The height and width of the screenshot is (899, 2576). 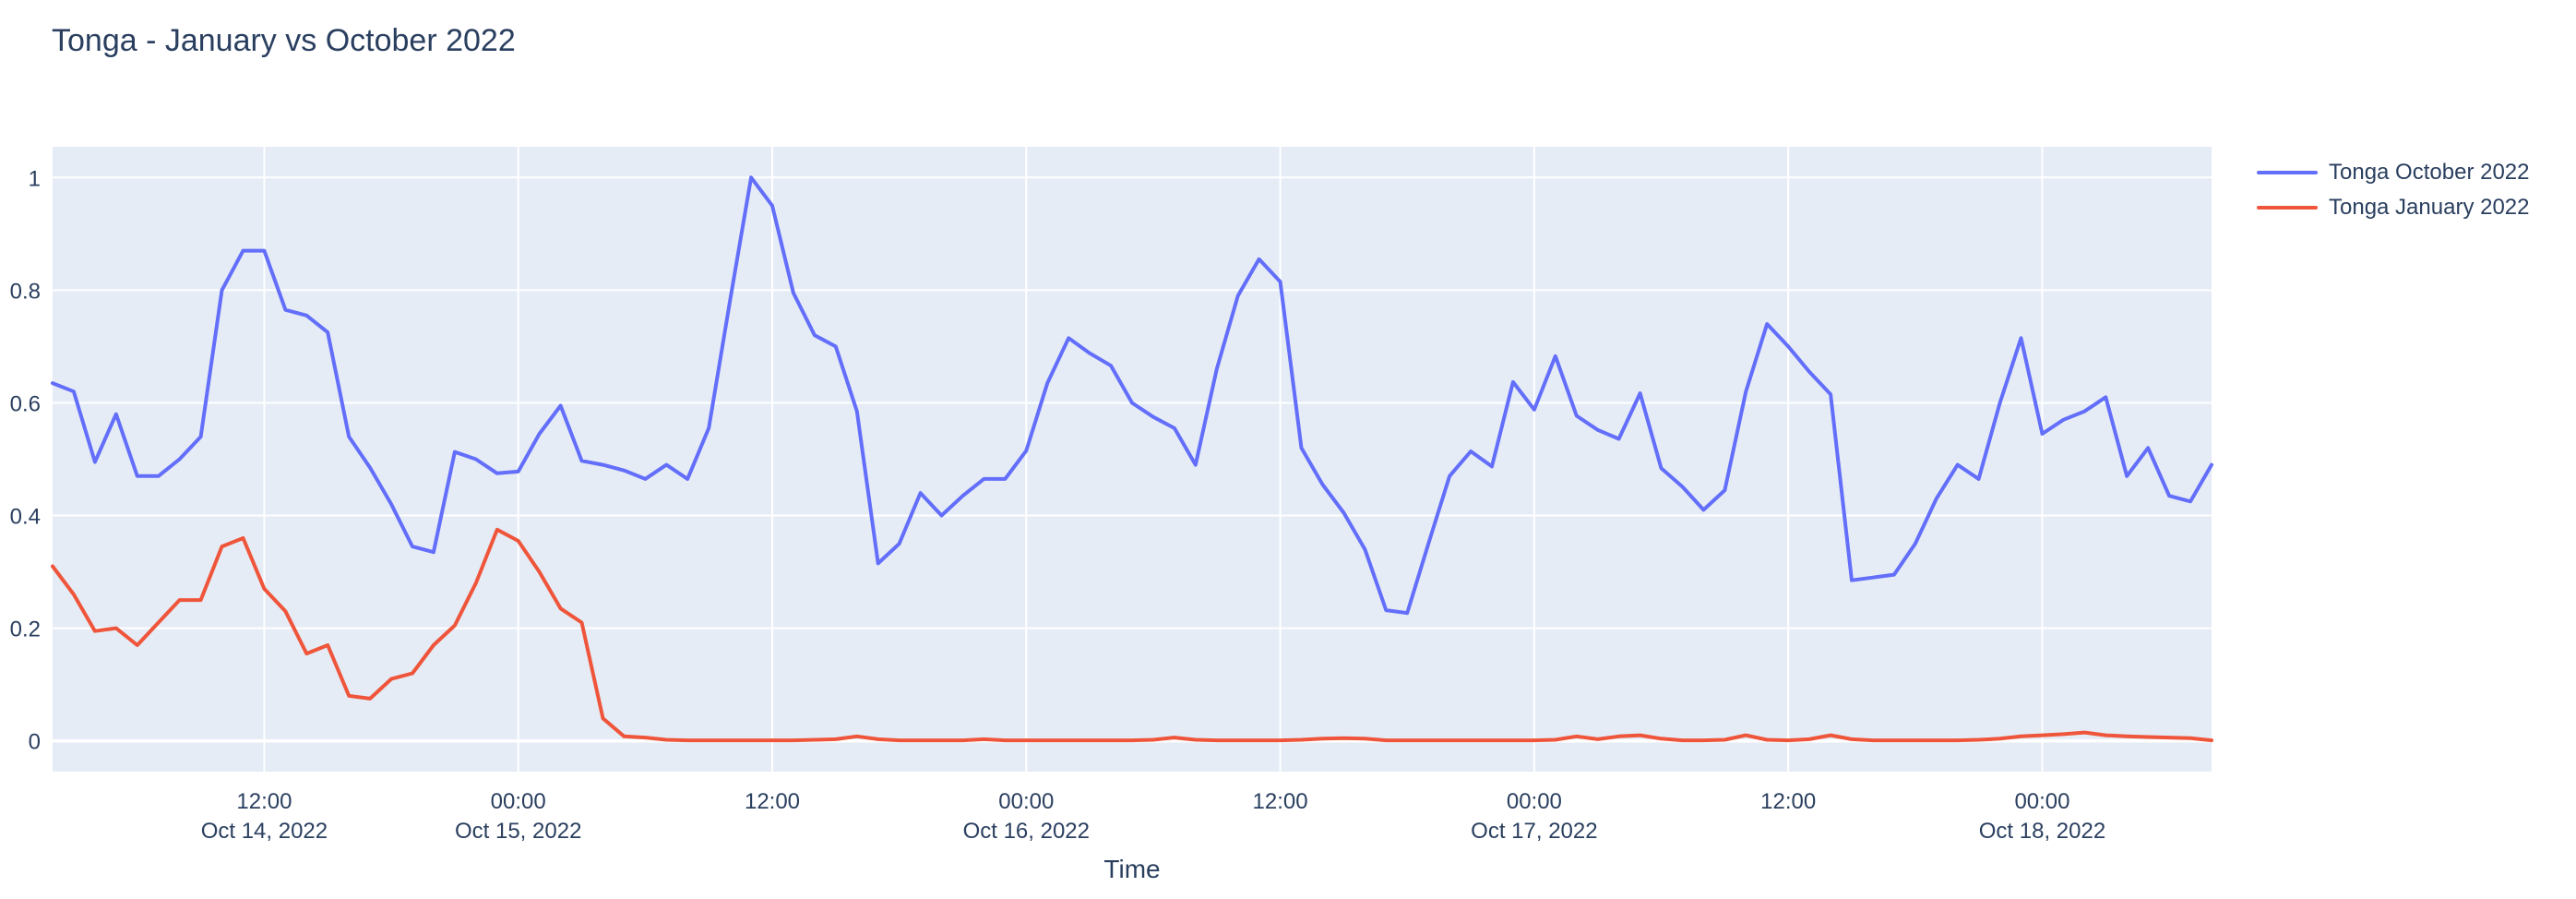 What do you see at coordinates (2287, 208) in the screenshot?
I see `legend-line-swatch-january` at bounding box center [2287, 208].